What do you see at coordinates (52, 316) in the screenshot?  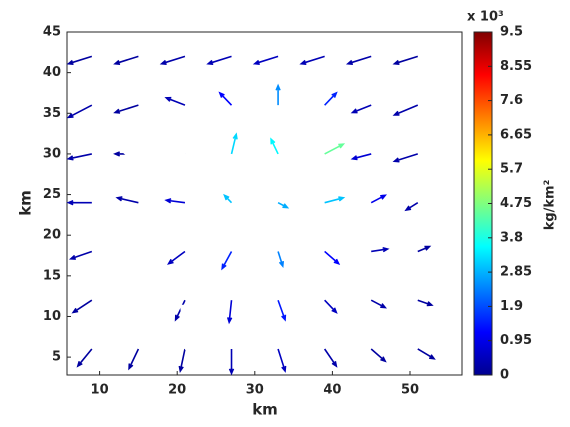 I see `y-tick-label: 10` at bounding box center [52, 316].